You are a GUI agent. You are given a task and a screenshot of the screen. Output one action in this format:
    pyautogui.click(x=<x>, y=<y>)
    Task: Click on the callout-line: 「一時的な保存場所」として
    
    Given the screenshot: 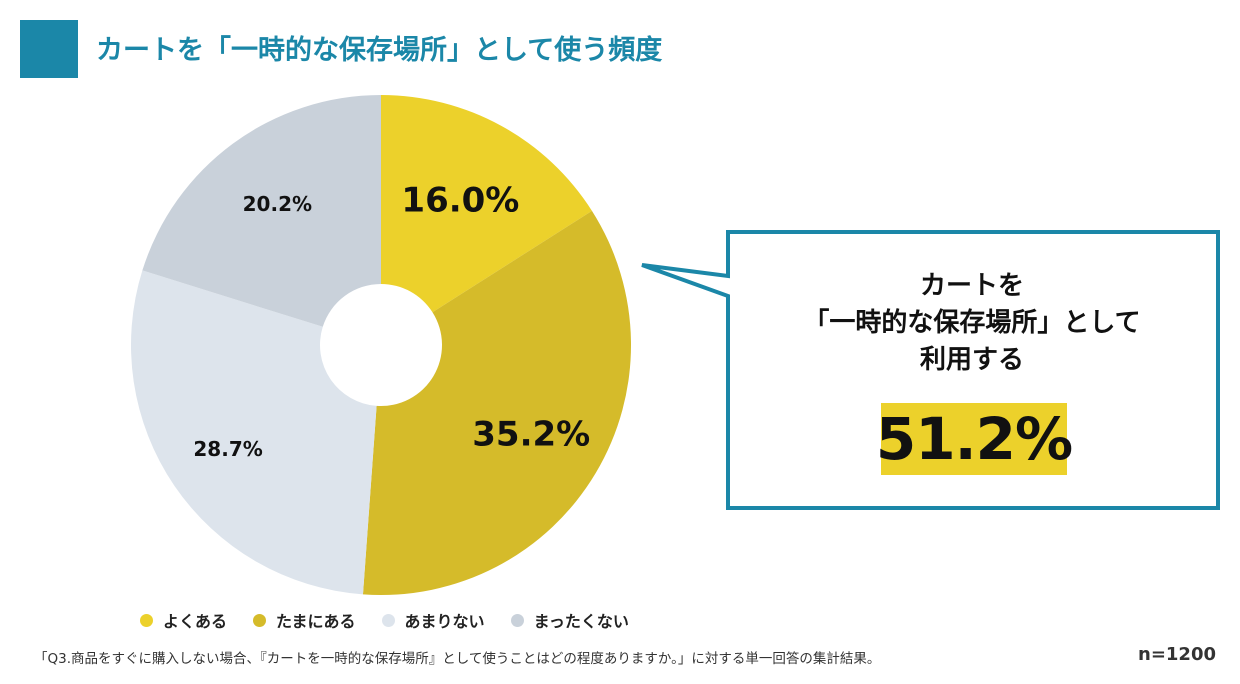 What is the action you would take?
    pyautogui.click(x=972, y=322)
    